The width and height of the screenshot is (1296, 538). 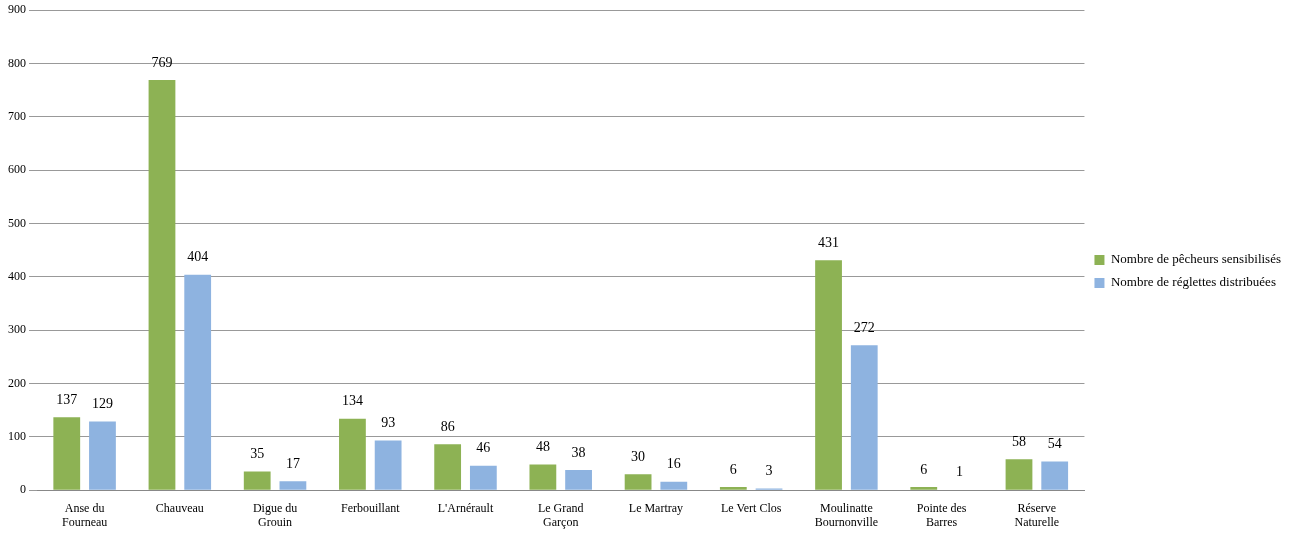 I want to click on data-label: 17, so click(x=292, y=463).